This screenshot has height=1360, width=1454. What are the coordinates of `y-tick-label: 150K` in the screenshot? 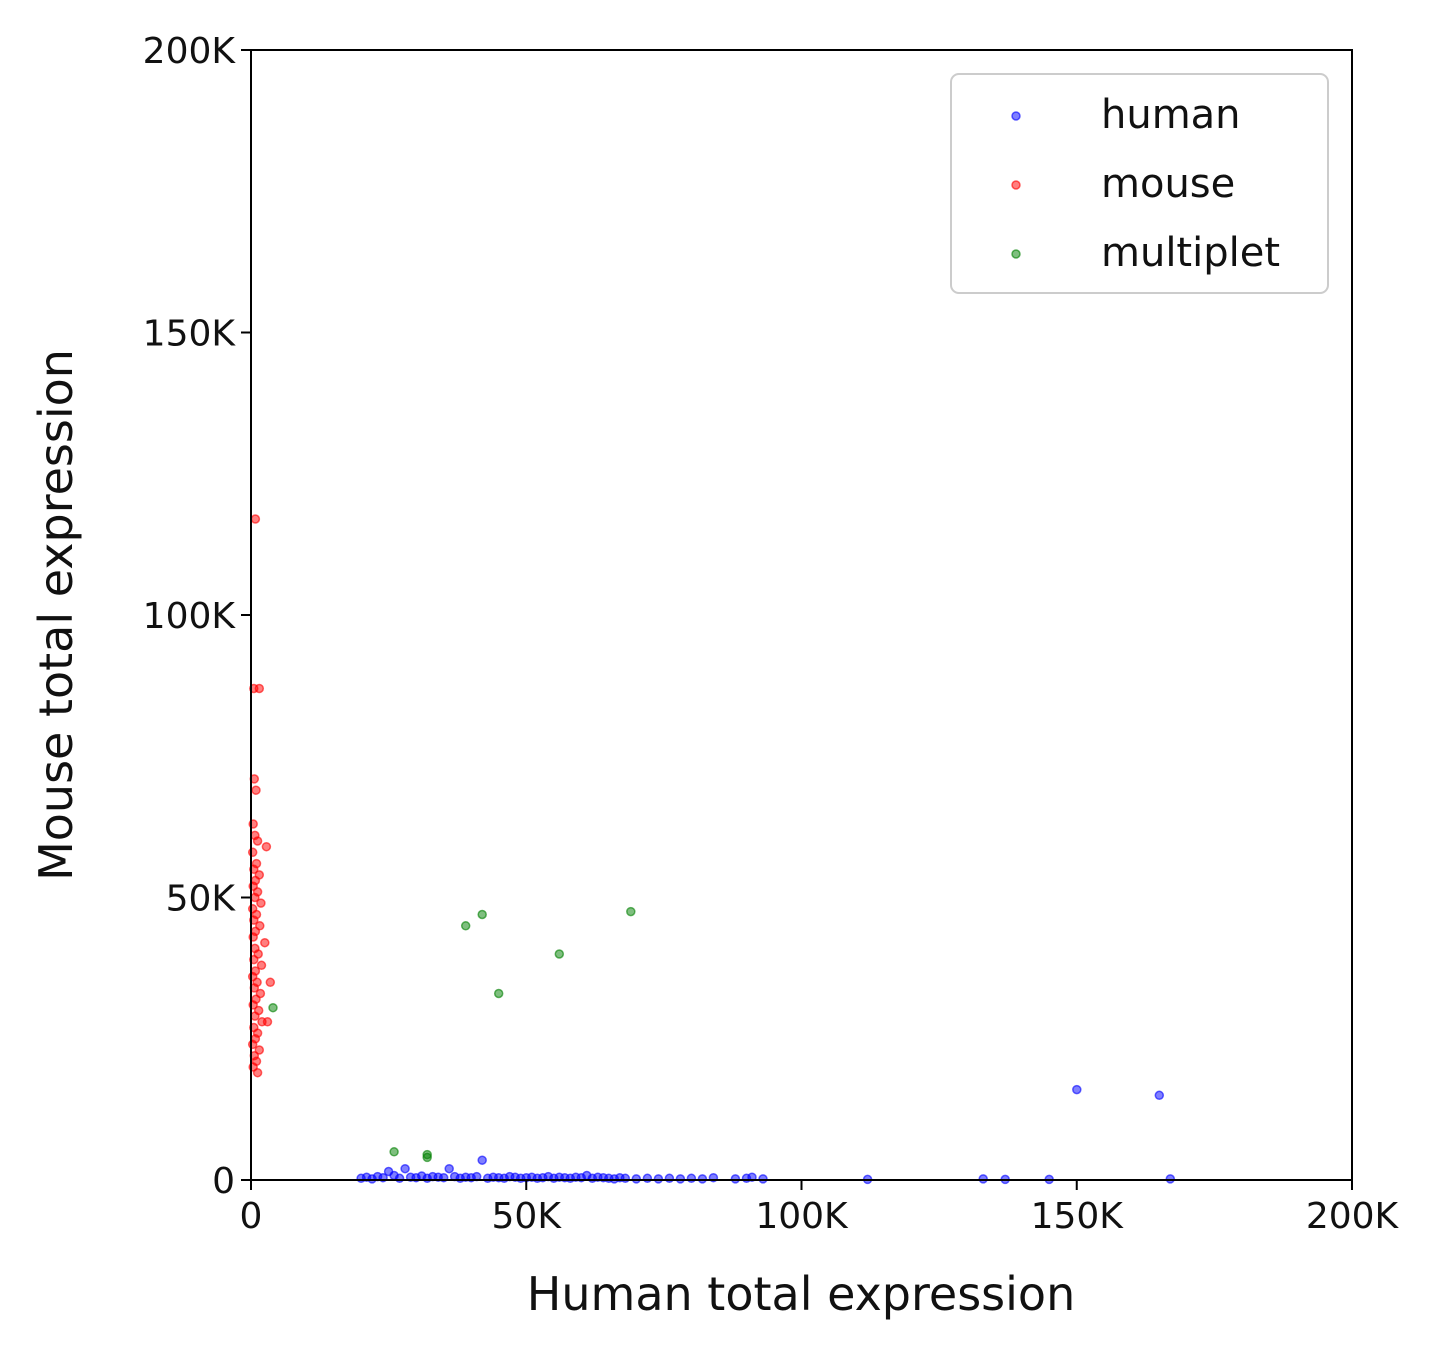 It's located at (190, 334).